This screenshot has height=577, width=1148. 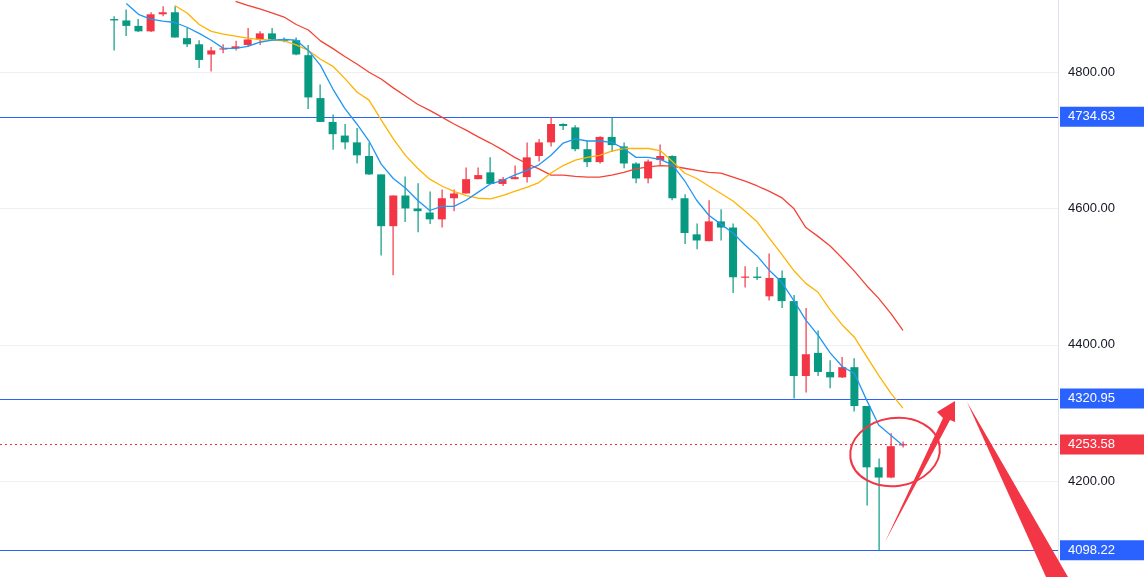 What do you see at coordinates (1091, 480) in the screenshot?
I see `y-tick-label: 4200.00` at bounding box center [1091, 480].